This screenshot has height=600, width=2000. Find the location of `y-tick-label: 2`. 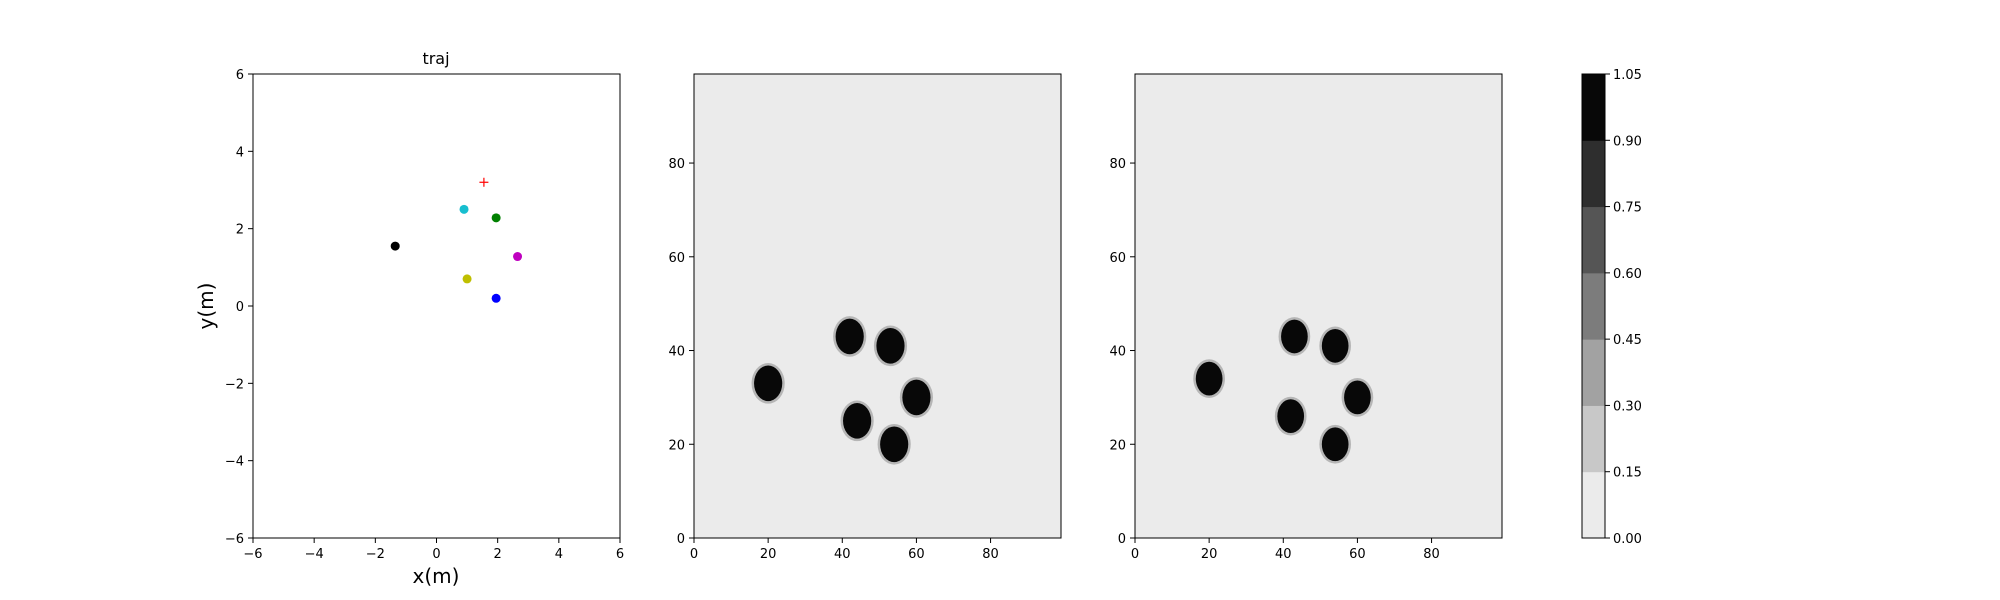

y-tick-label: 2 is located at coordinates (240, 230).